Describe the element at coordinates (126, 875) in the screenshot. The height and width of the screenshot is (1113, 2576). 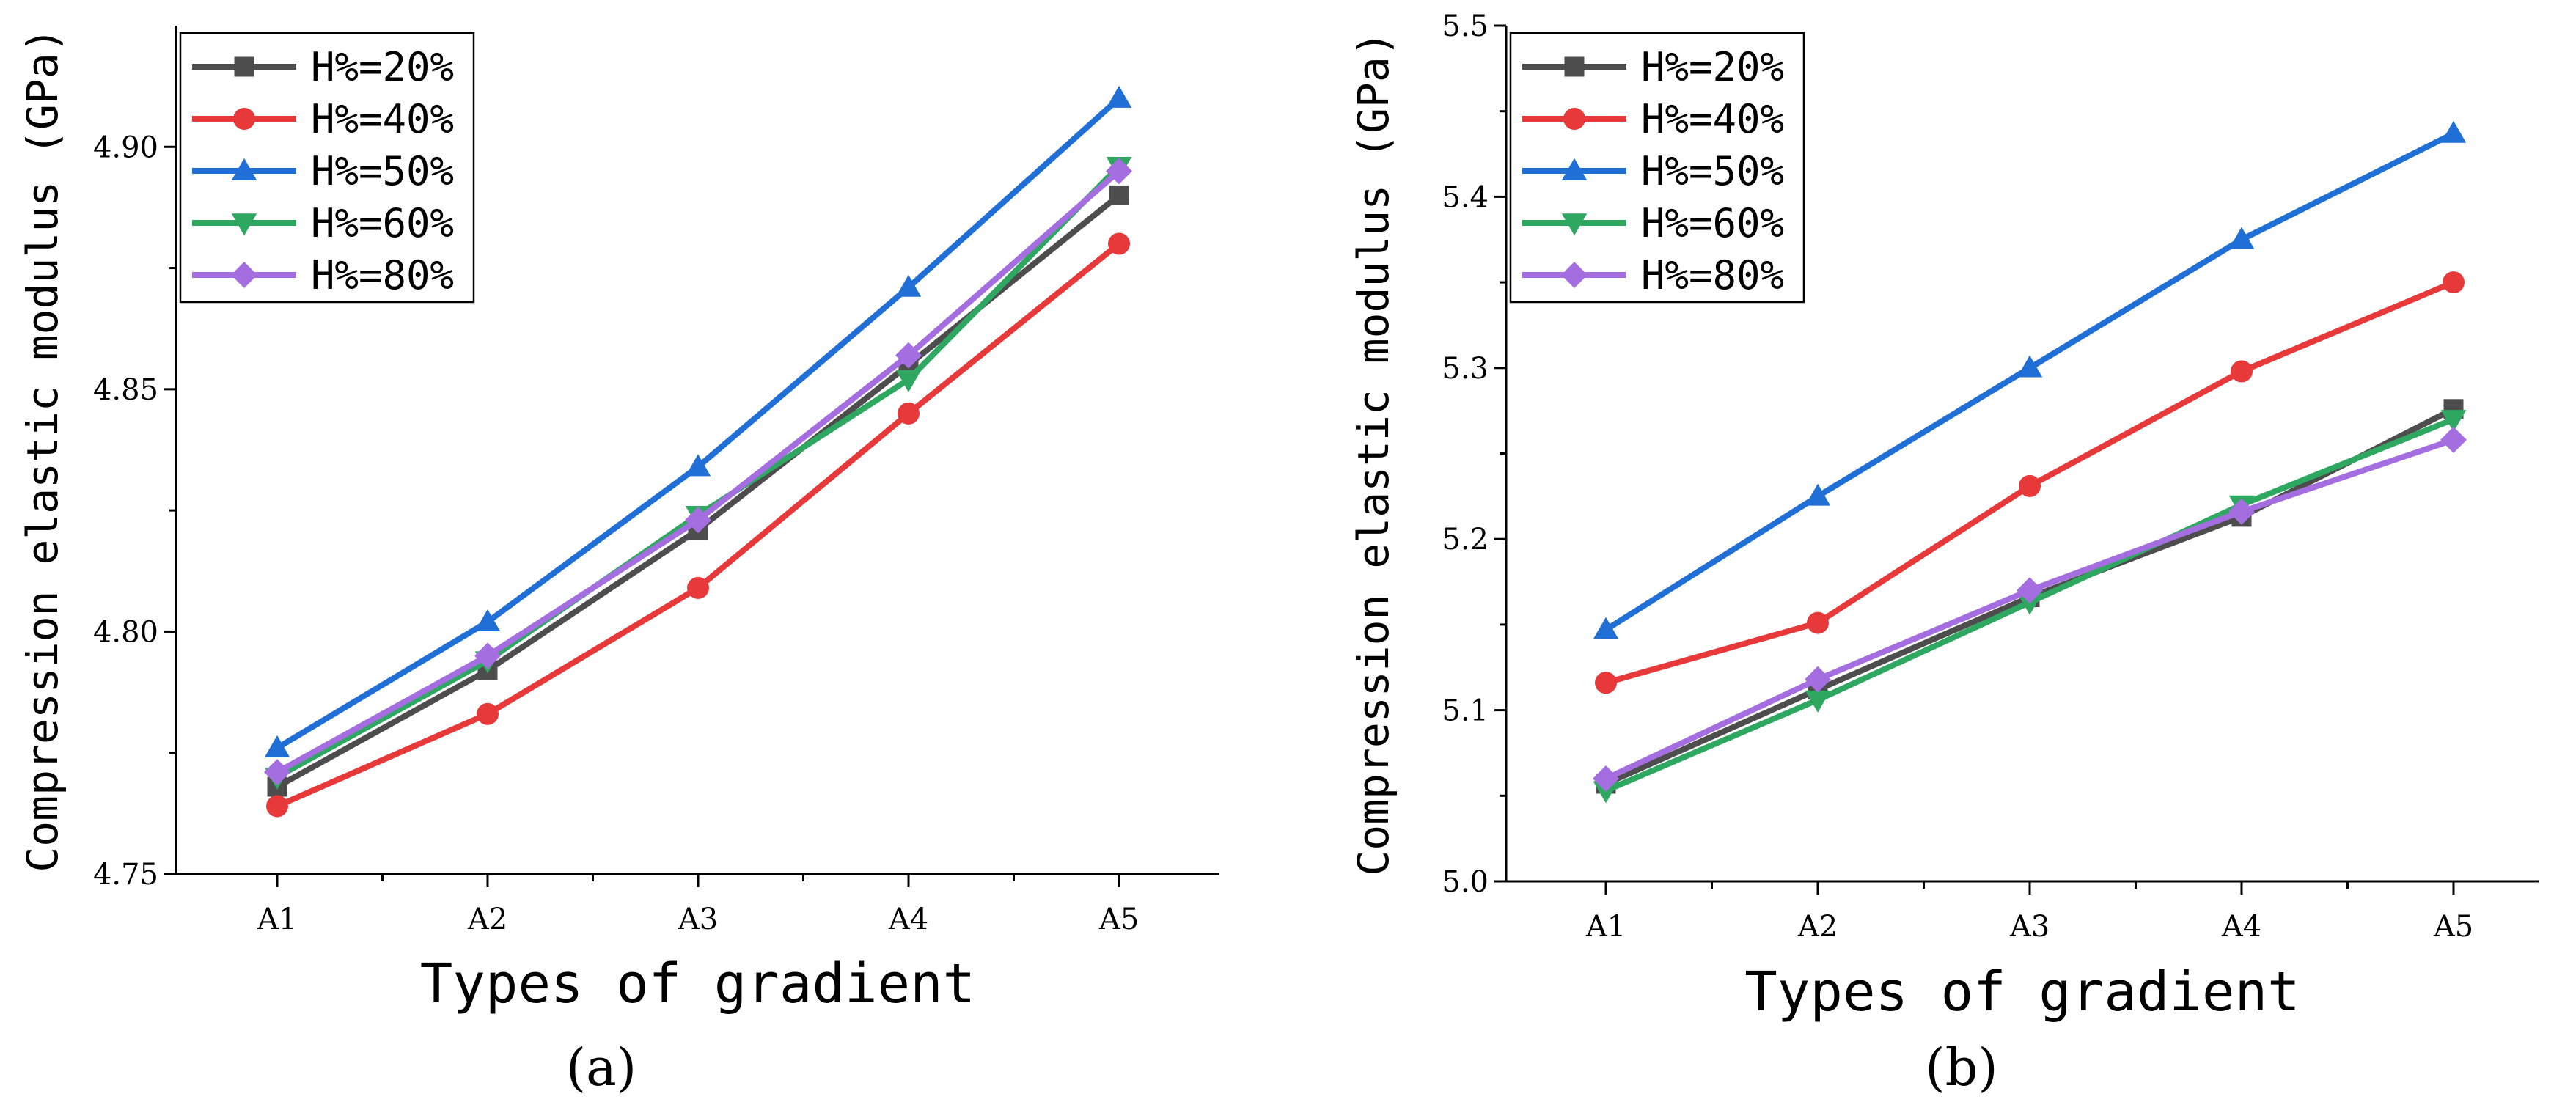
I see `y-tick-label: 4.75` at that location.